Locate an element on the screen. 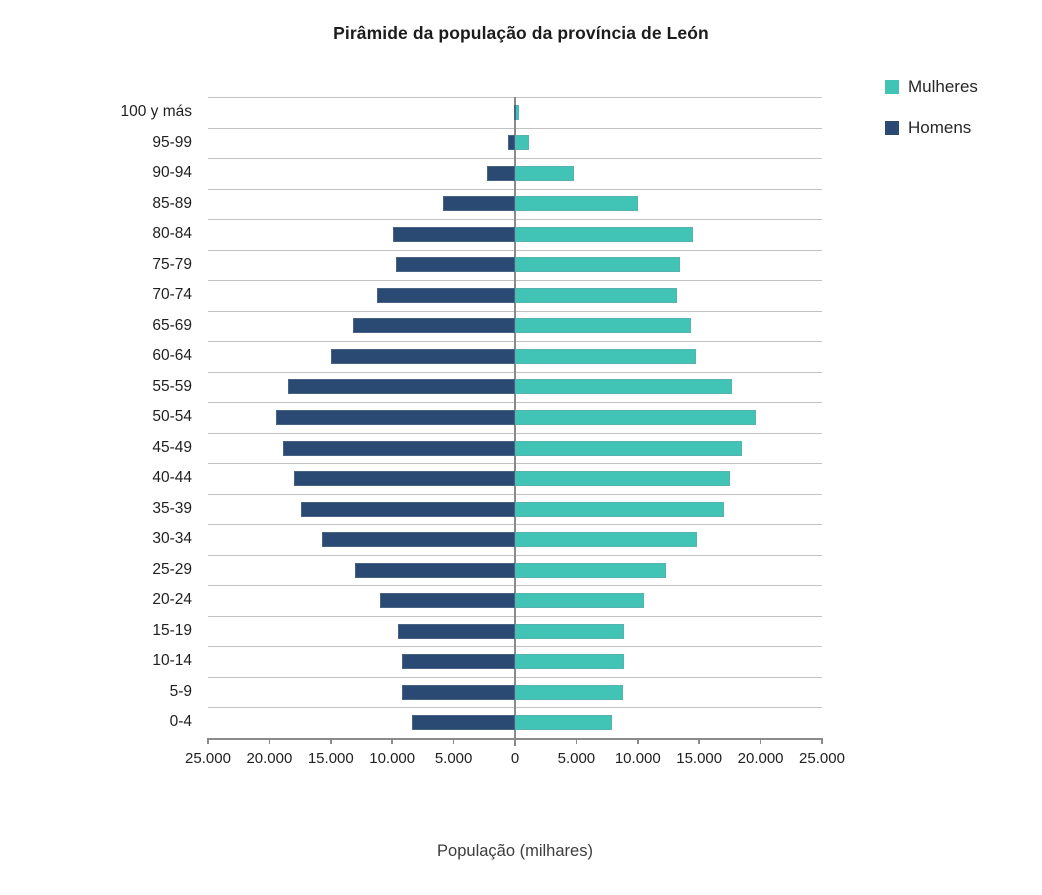 The width and height of the screenshot is (1042, 895). y-axis-label-30-34: 30-34 is located at coordinates (172, 539).